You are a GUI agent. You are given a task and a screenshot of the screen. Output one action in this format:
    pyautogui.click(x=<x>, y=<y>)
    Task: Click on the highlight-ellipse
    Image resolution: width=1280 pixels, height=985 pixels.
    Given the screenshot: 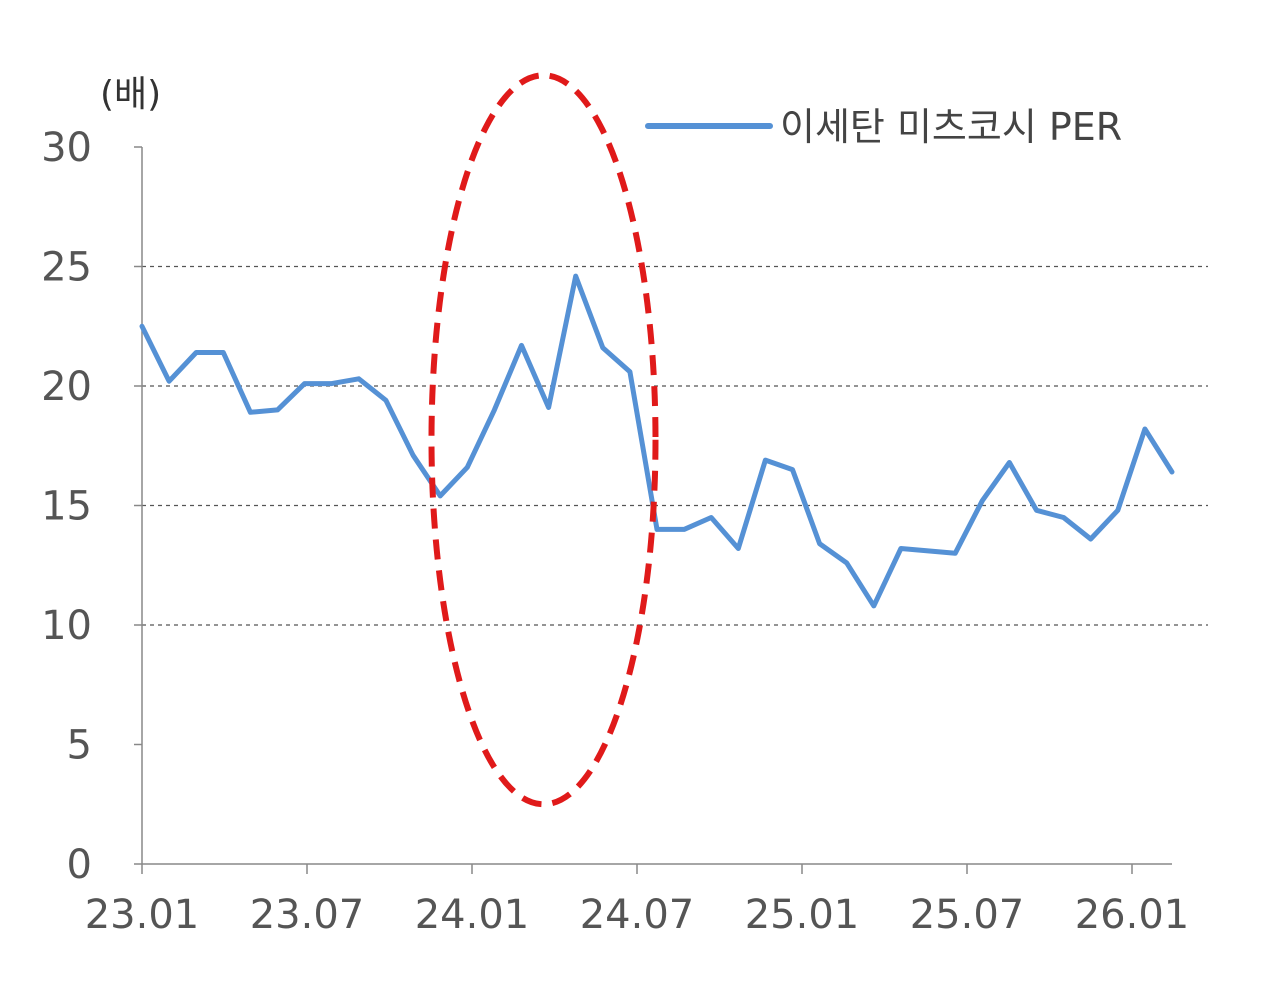 What is the action you would take?
    pyautogui.click(x=543, y=440)
    